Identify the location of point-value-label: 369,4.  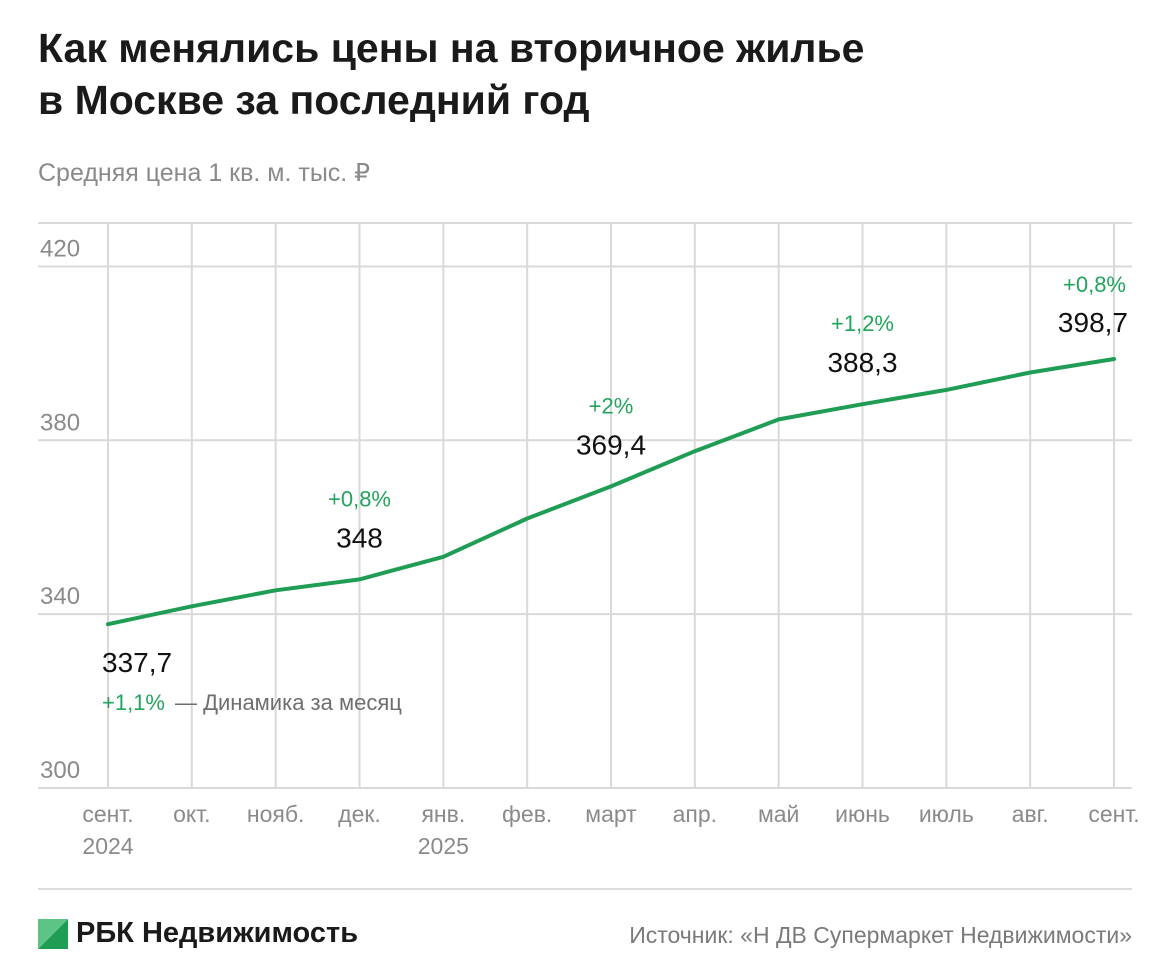
(611, 444).